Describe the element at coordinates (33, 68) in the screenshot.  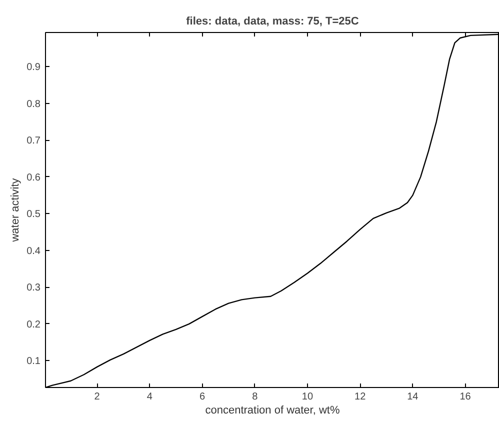
I see `y-tick-label: 0.9` at that location.